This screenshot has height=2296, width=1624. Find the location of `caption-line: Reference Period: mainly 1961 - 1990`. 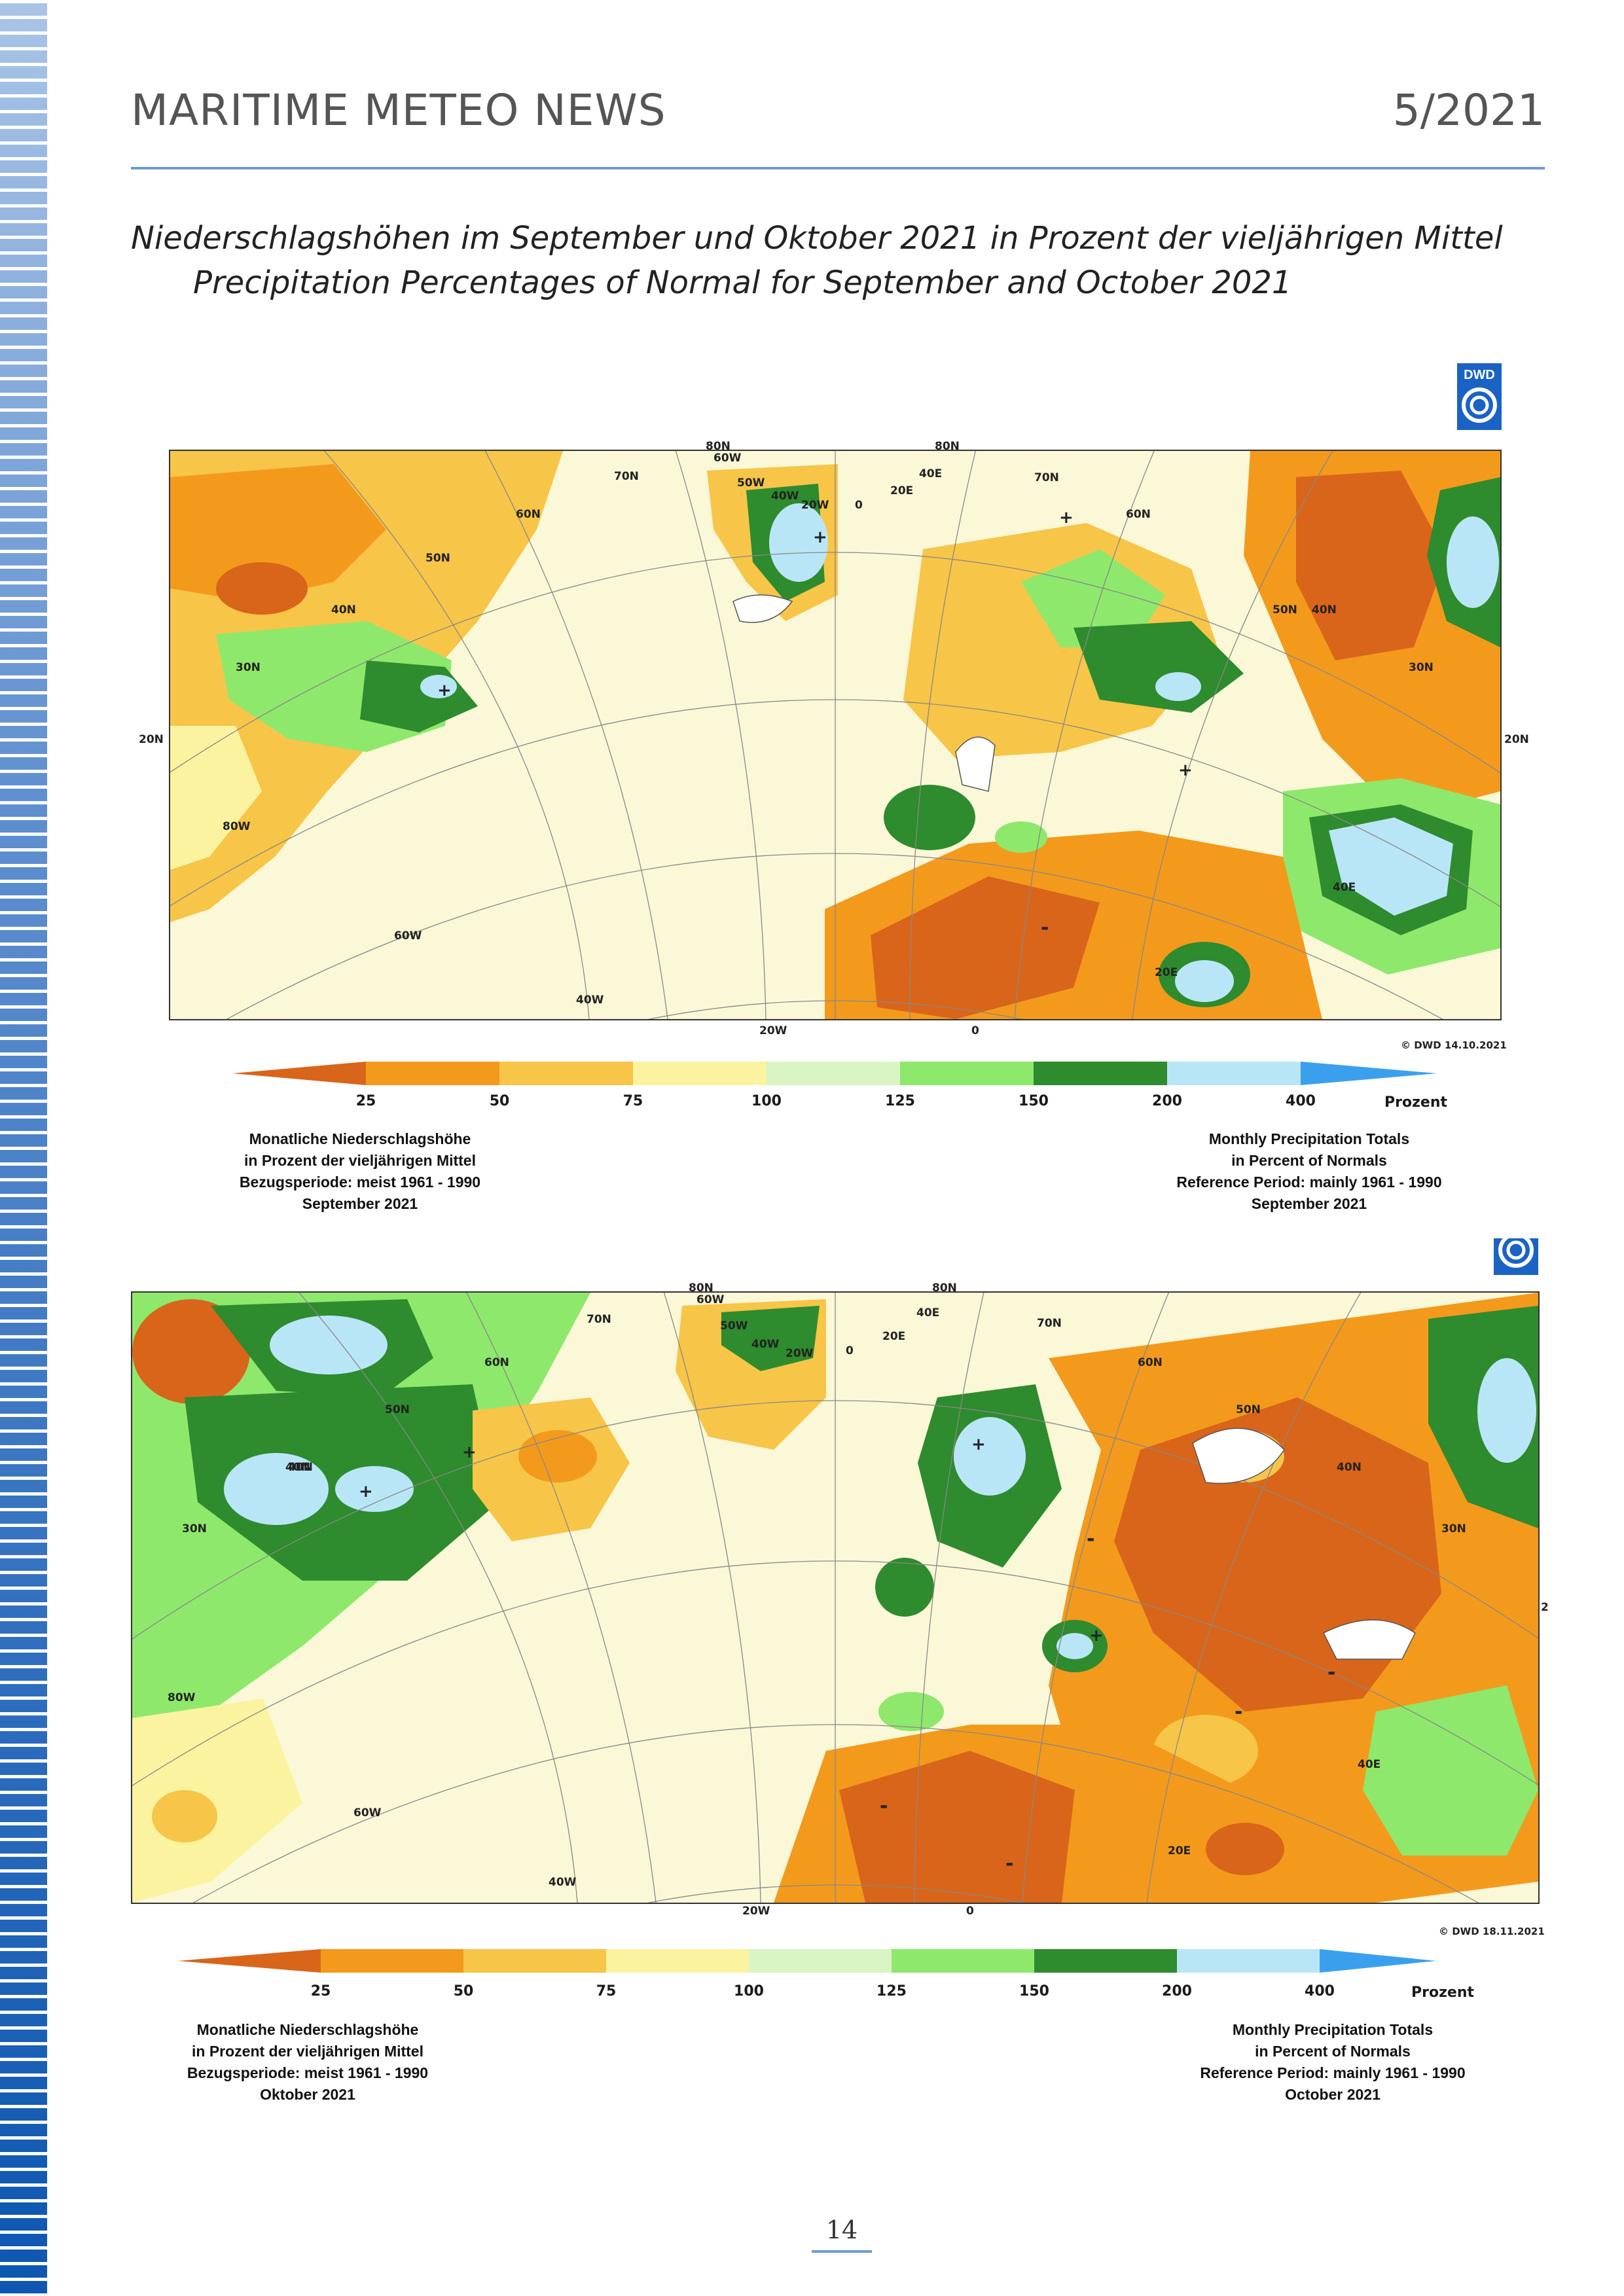

caption-line: Reference Period: mainly 1961 - 1990 is located at coordinates (1333, 2072).